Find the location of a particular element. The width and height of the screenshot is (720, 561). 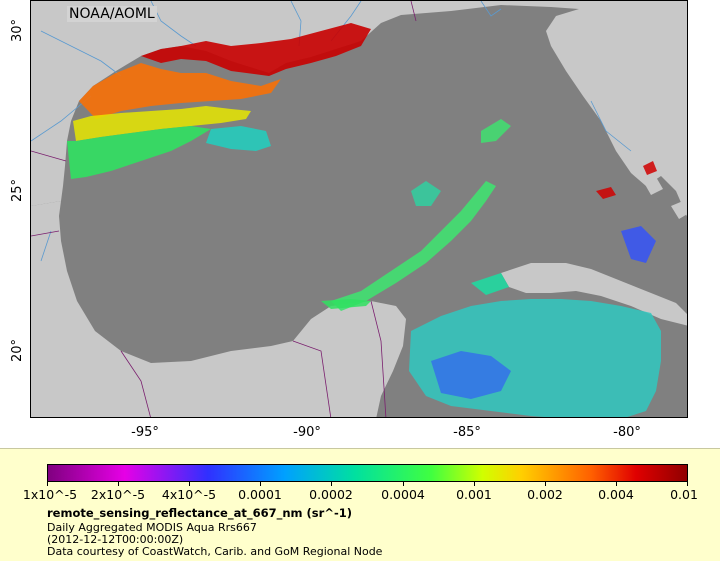

lon-tick-80: -80° is located at coordinates (627, 432).